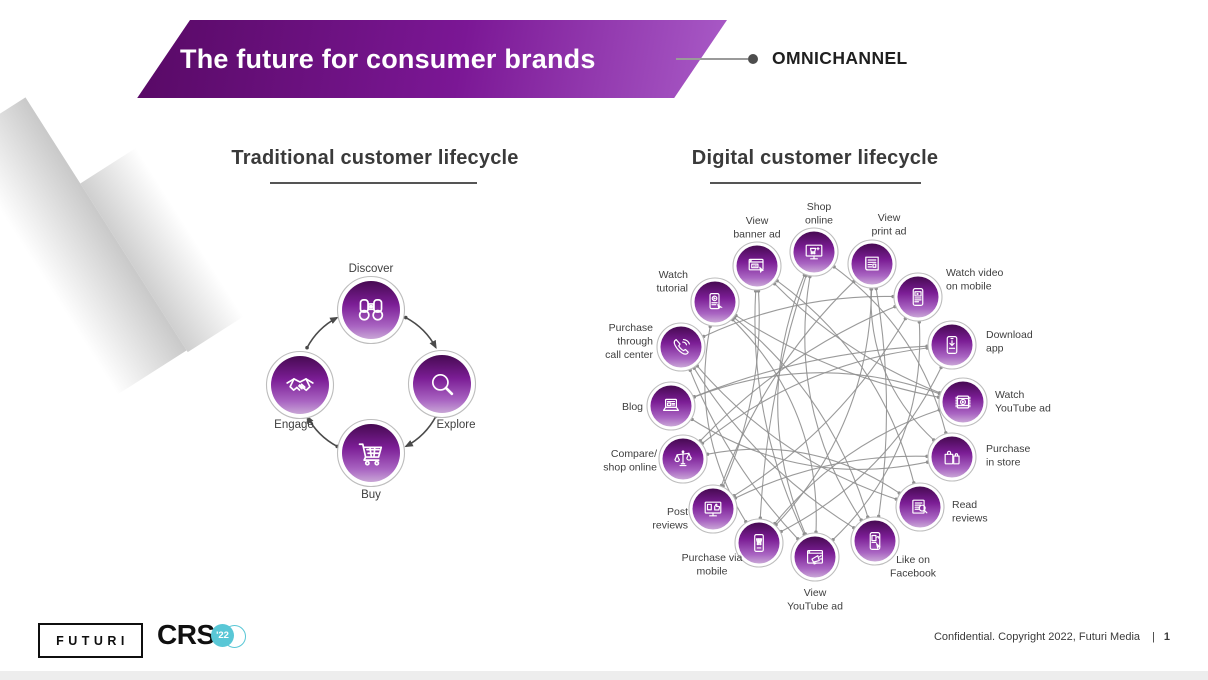 The image size is (1208, 680). I want to click on heading-digital: Digital customer lifecycle, so click(815, 158).